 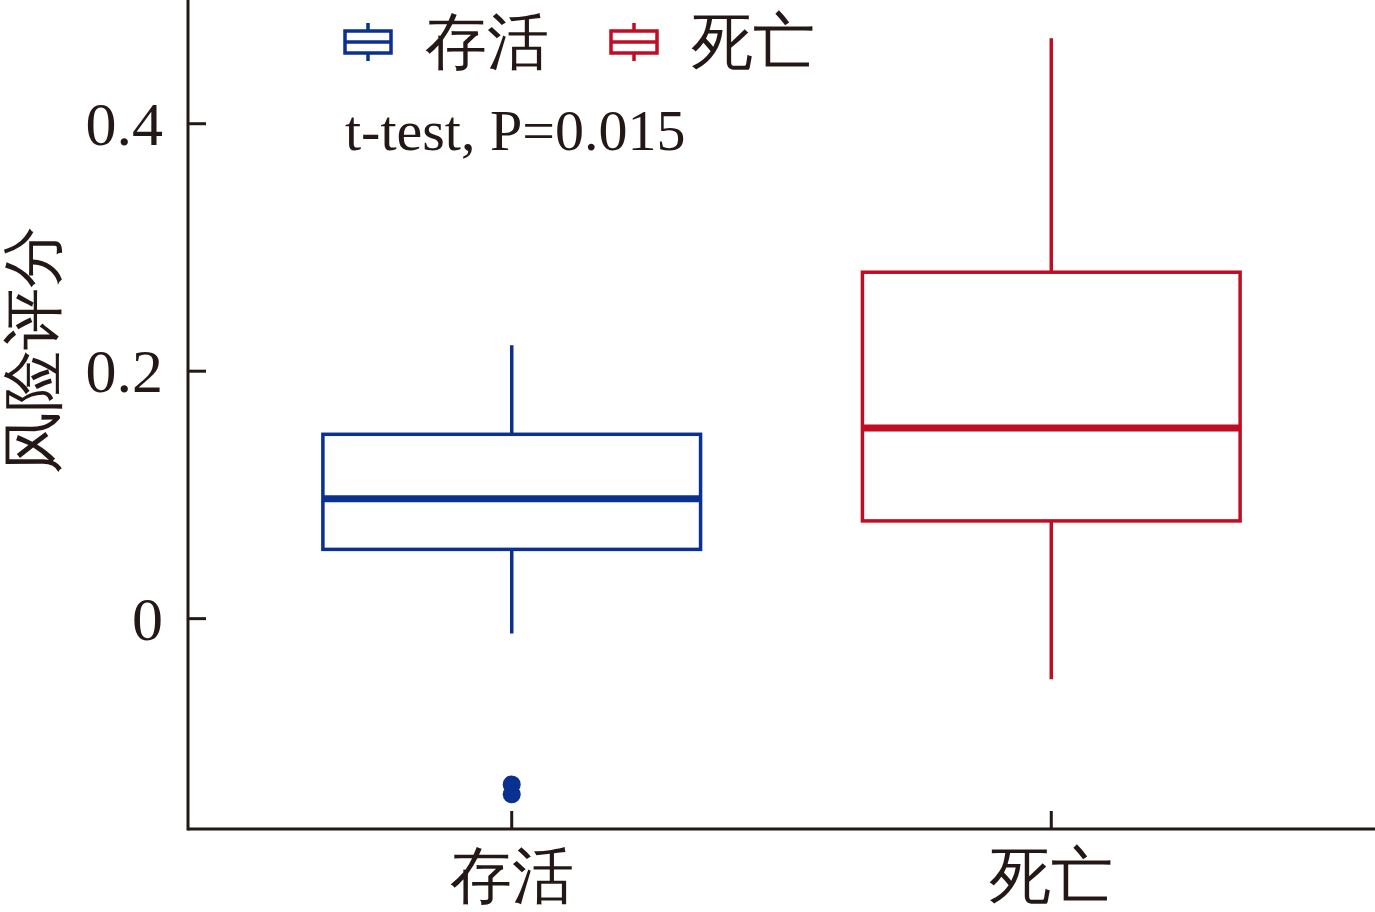 What do you see at coordinates (124, 371) in the screenshot?
I see `y-tick-label: 0.2` at bounding box center [124, 371].